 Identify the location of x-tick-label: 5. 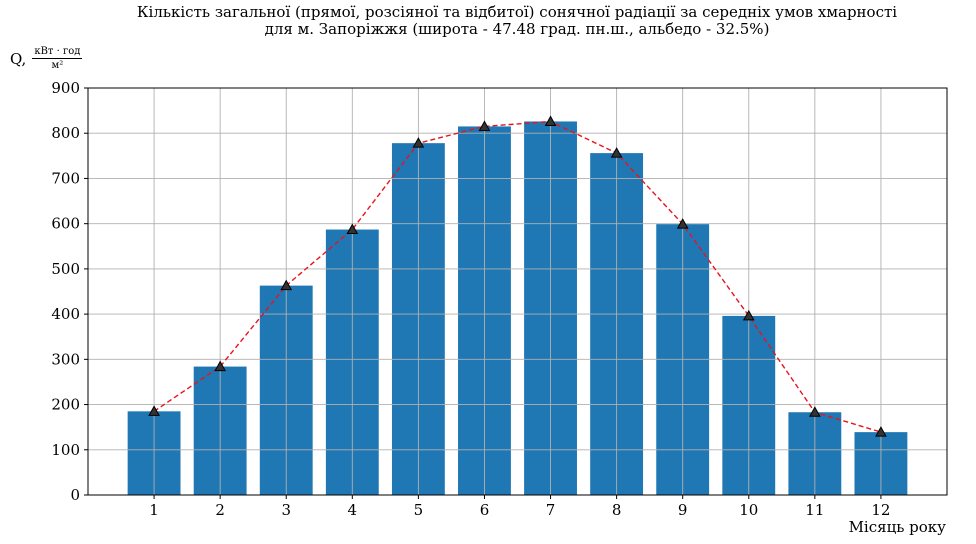
(419, 510).